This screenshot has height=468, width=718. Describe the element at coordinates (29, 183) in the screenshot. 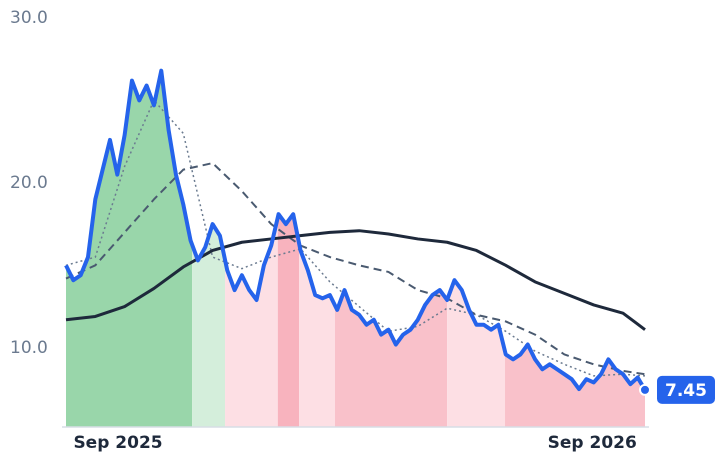

I see `y-tick-label: 20.0` at that location.